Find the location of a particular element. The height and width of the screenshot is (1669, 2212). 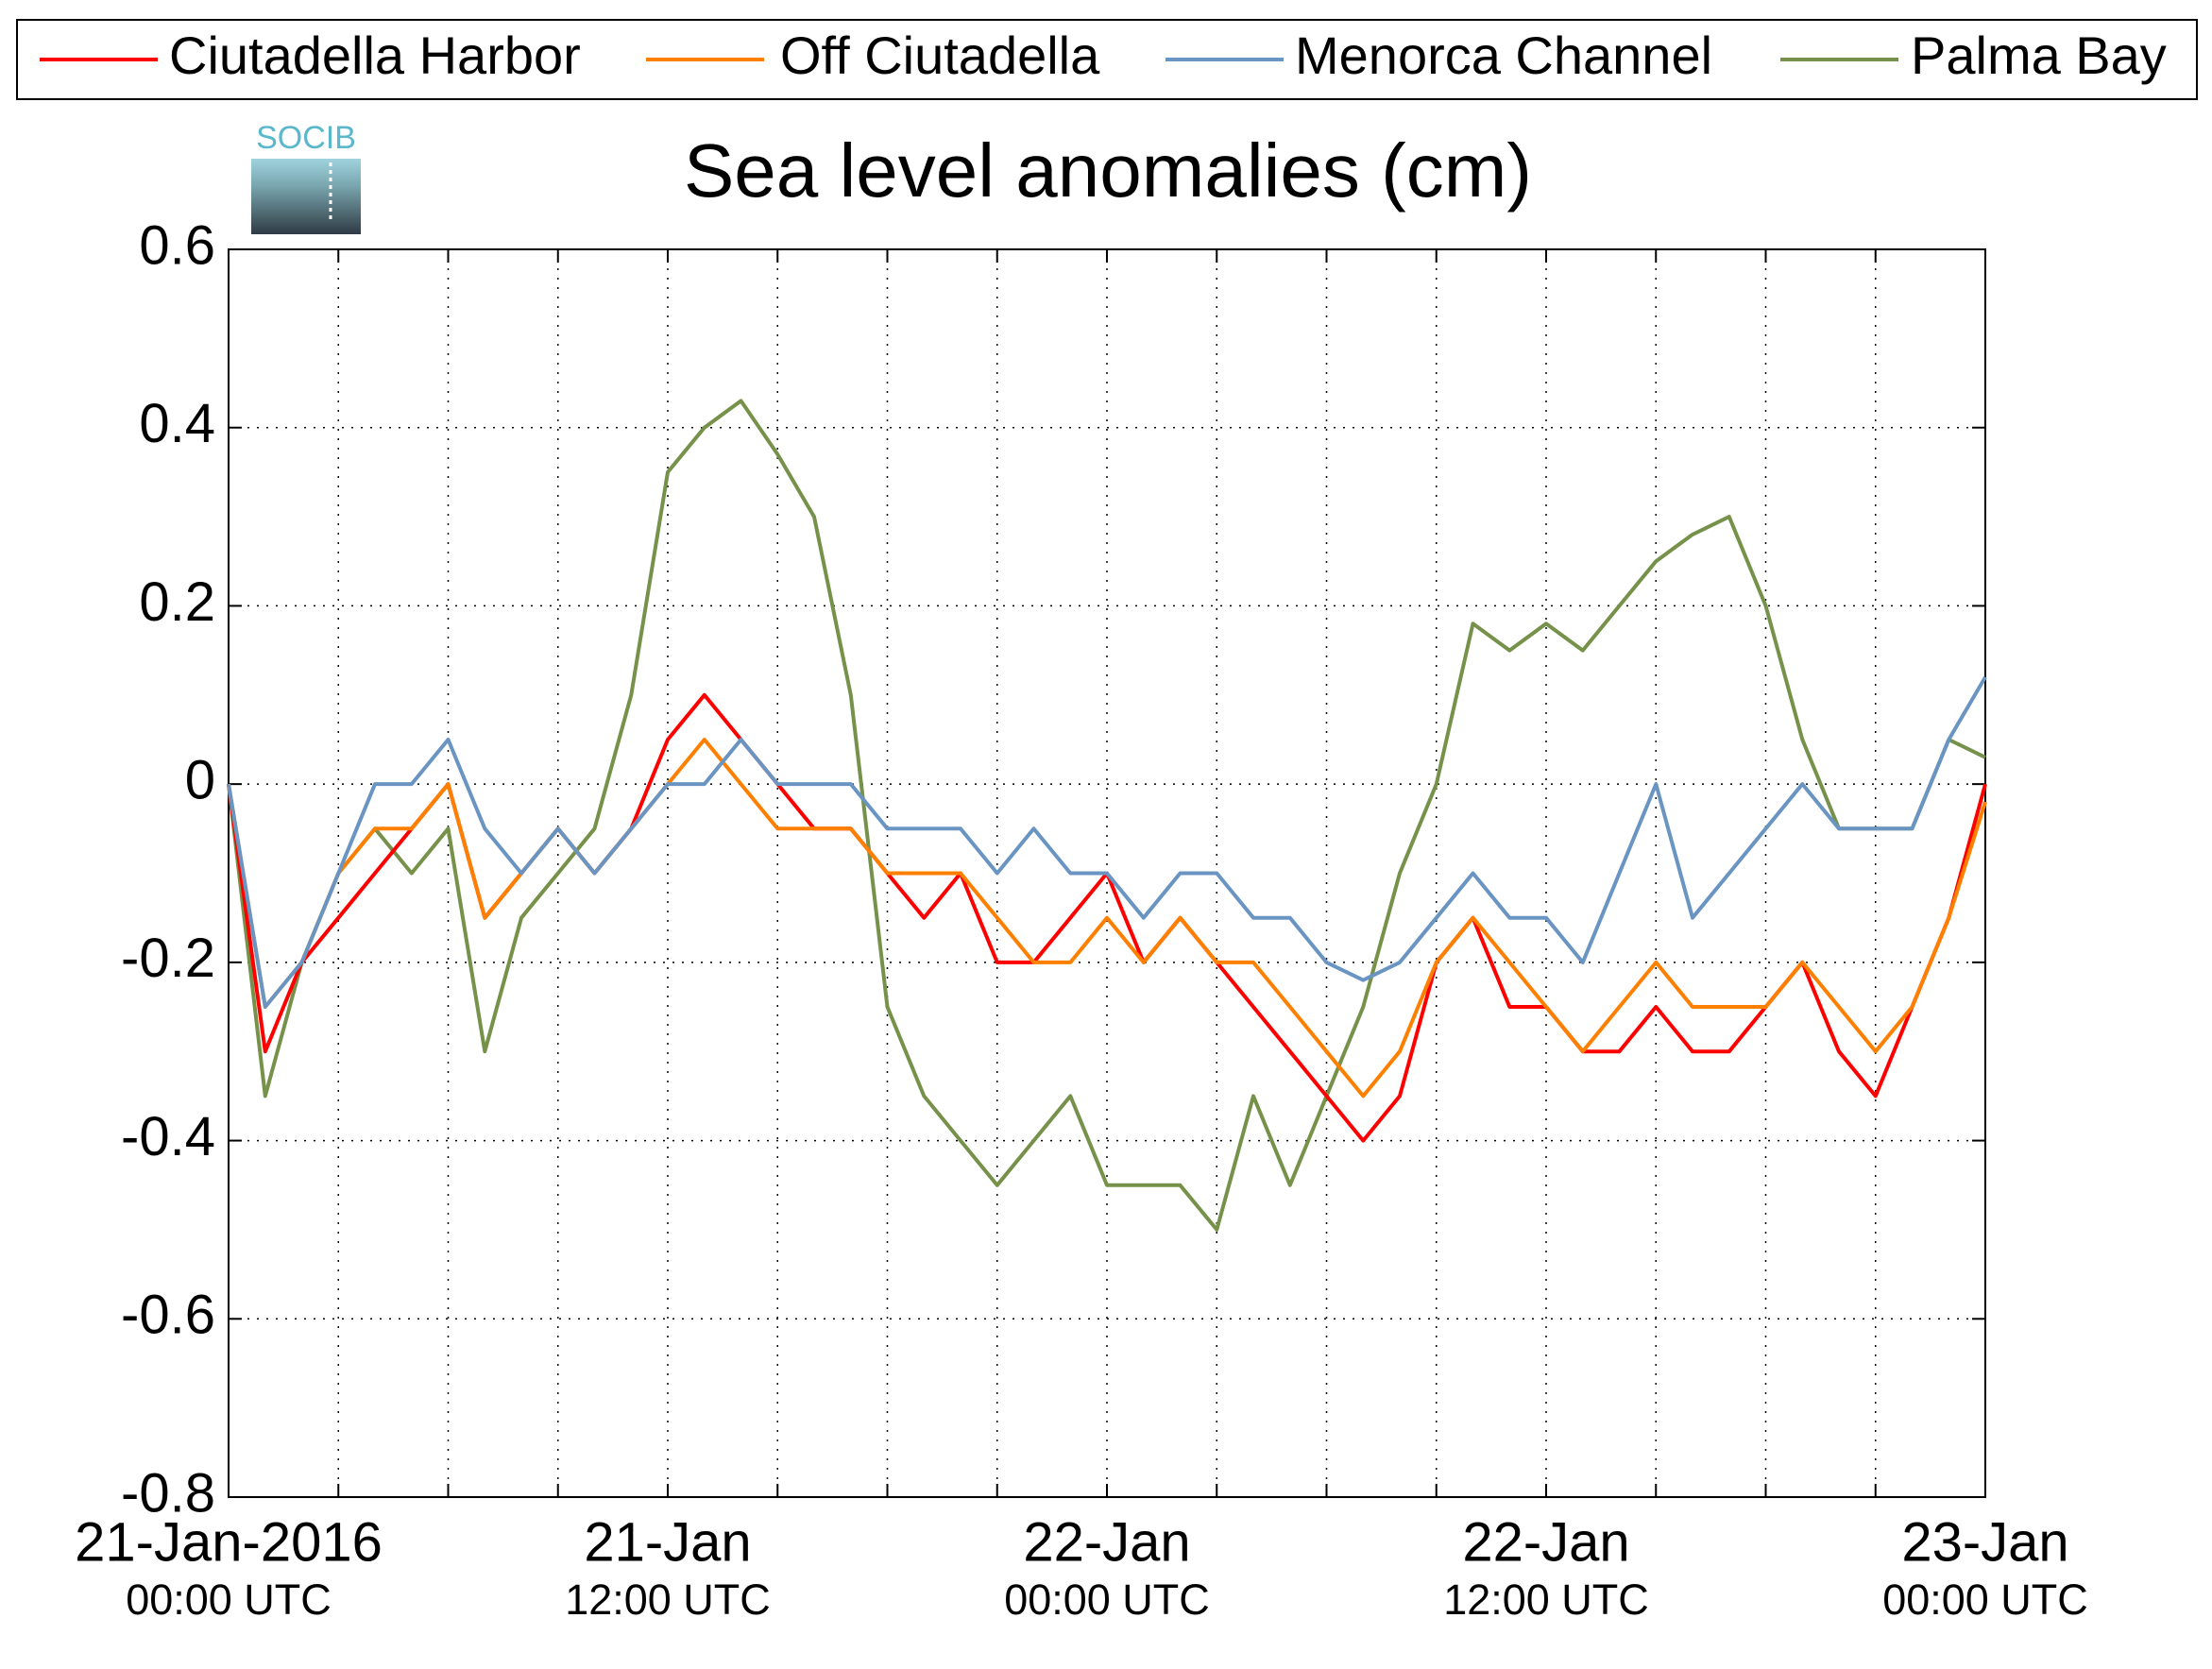

legend-label: Ciutadella Harbor is located at coordinates (375, 56).